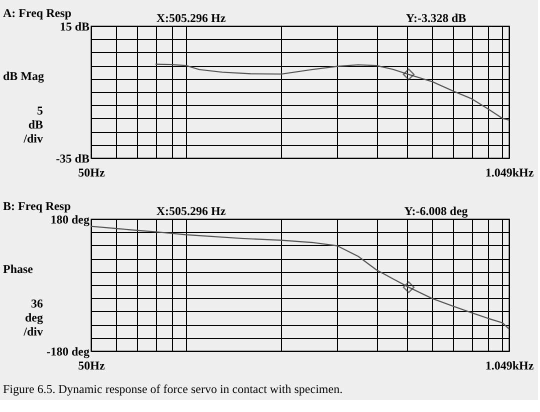 The width and height of the screenshot is (540, 412). Describe the element at coordinates (32, 317) in the screenshot. I see `text: 36 deg /div` at that location.